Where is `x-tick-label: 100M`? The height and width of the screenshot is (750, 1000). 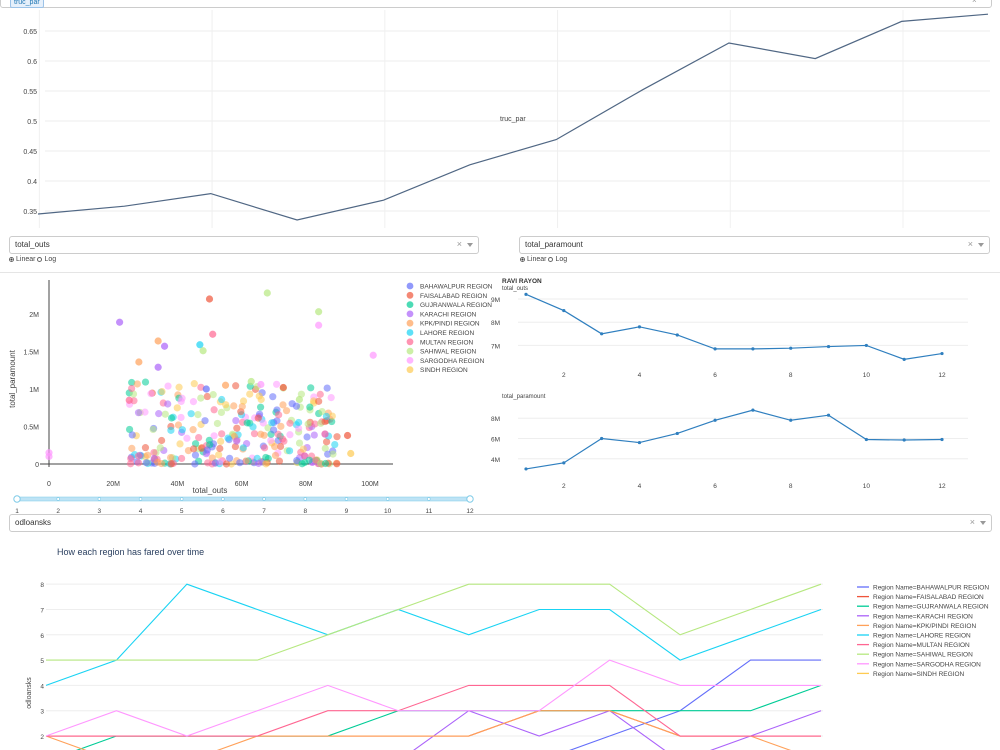 x-tick-label: 100M is located at coordinates (370, 484).